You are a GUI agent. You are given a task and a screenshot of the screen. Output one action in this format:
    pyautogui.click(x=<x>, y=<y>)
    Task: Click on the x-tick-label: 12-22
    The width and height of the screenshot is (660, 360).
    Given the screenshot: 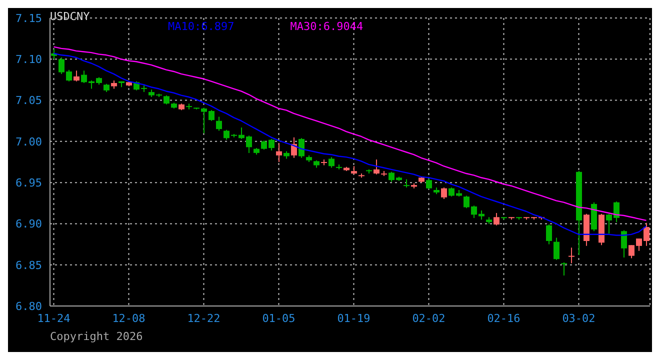 What is the action you would take?
    pyautogui.click(x=203, y=318)
    